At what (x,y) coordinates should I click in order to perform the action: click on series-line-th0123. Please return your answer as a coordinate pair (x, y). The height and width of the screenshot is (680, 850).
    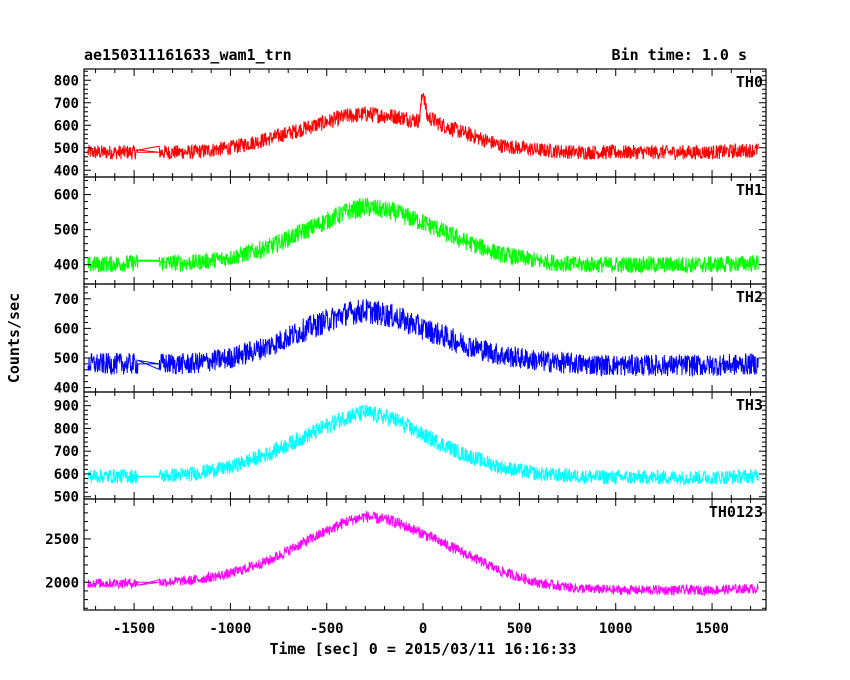
    Looking at the image, I should click on (423, 554).